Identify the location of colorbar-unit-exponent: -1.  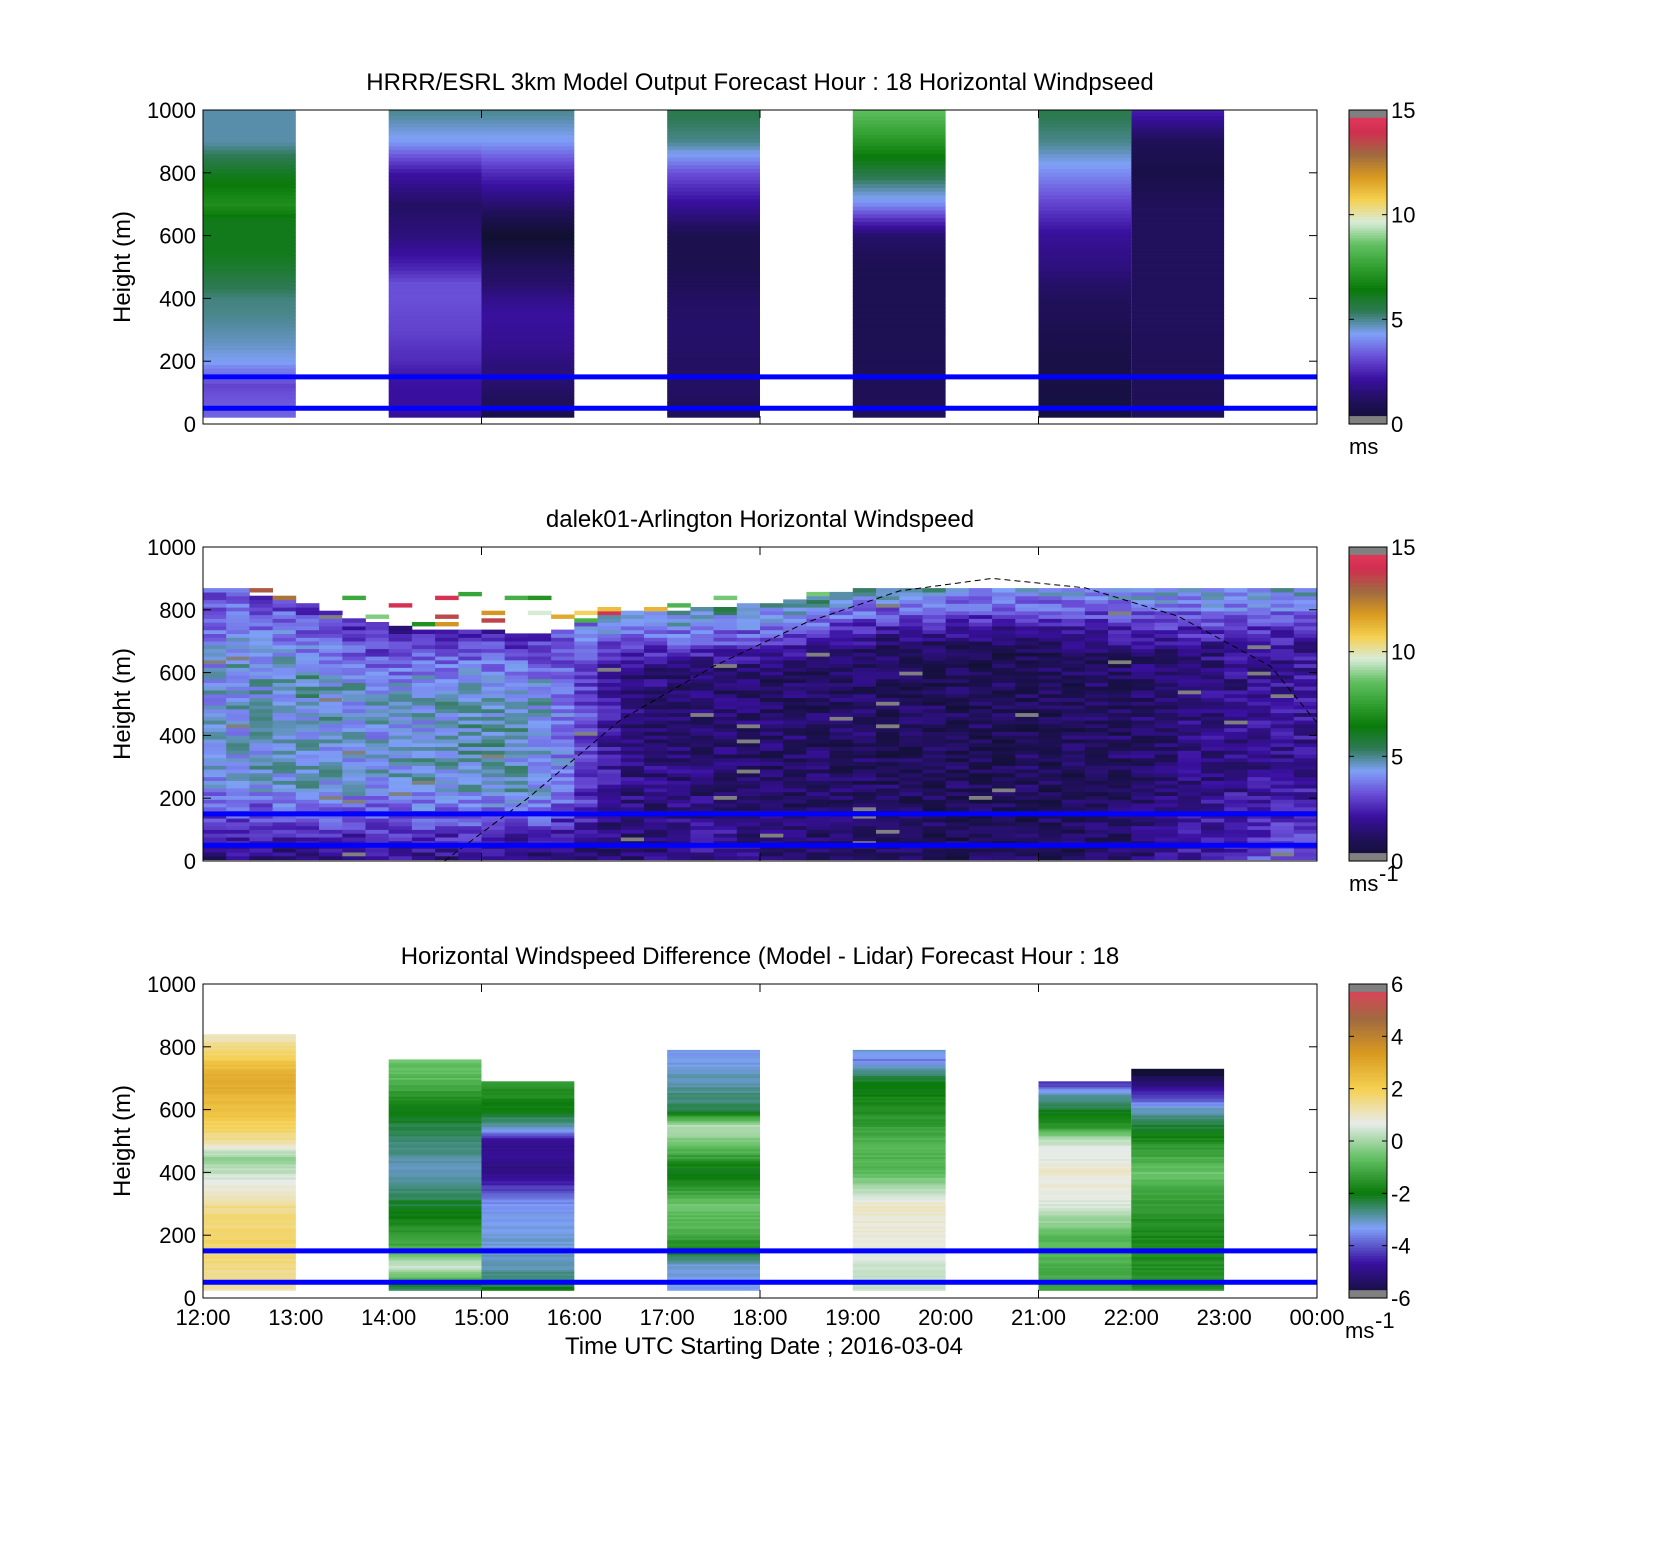
(1389, 873).